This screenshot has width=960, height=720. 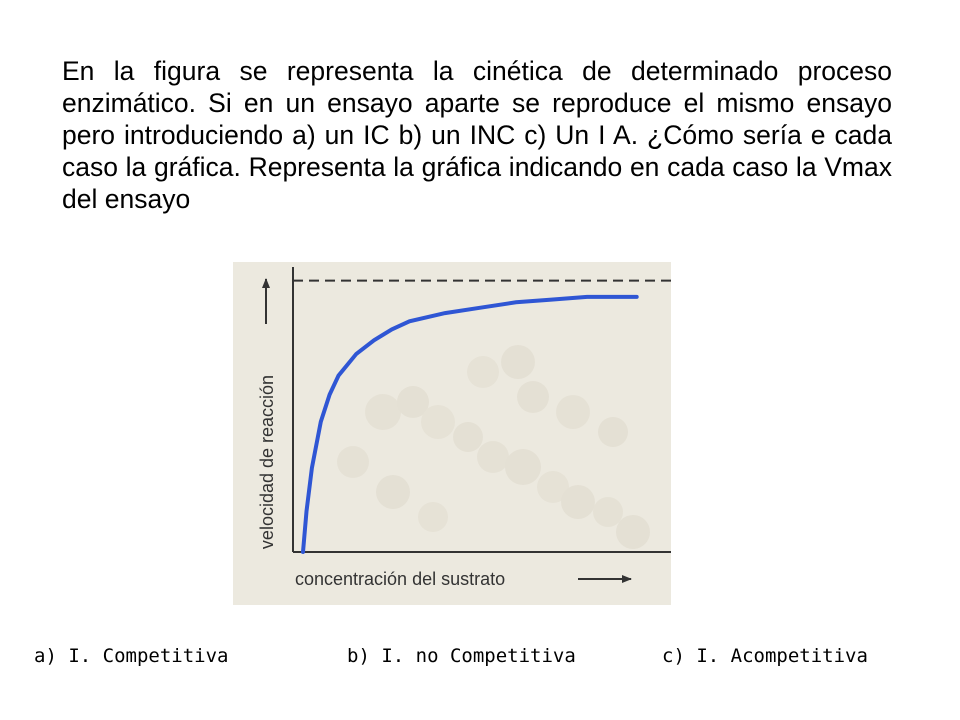 What do you see at coordinates (765, 656) in the screenshot?
I see `option-c-label: c) I. Acompetitiva` at bounding box center [765, 656].